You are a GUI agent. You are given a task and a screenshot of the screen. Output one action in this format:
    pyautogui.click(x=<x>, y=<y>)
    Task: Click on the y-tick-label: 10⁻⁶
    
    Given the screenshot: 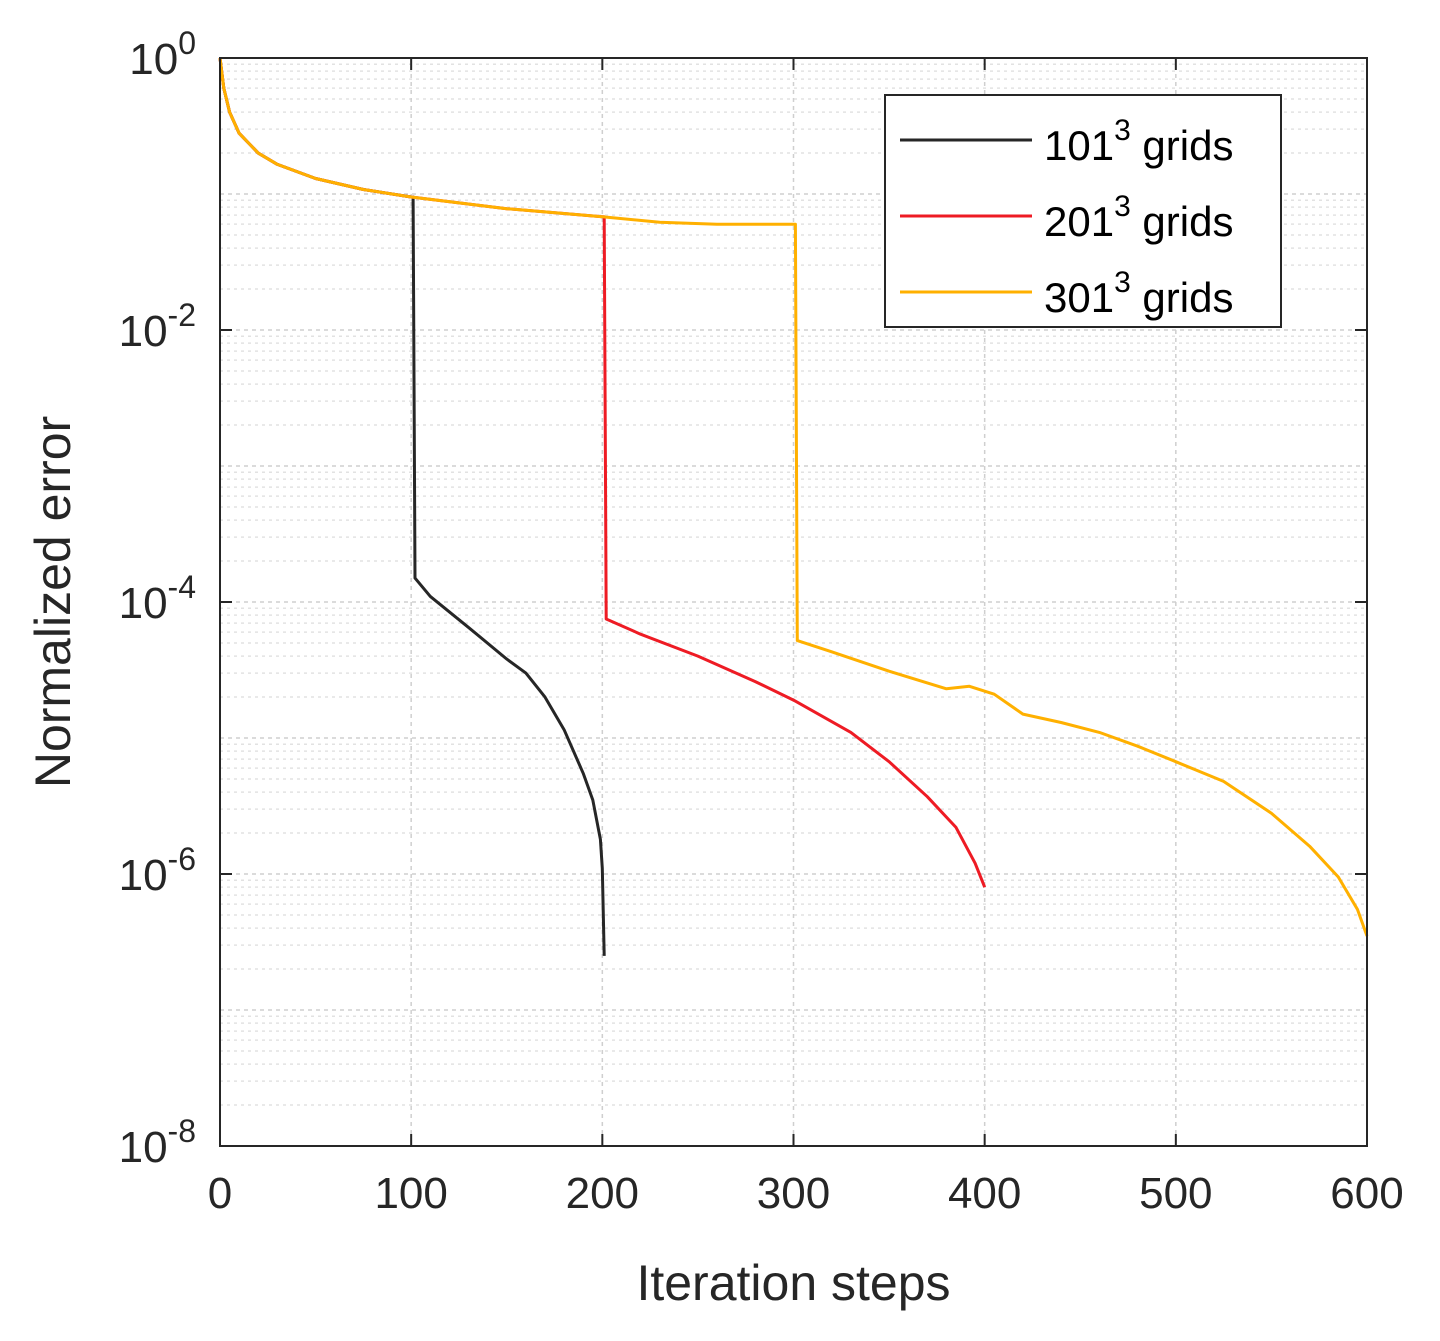 What is the action you would take?
    pyautogui.click(x=157, y=870)
    